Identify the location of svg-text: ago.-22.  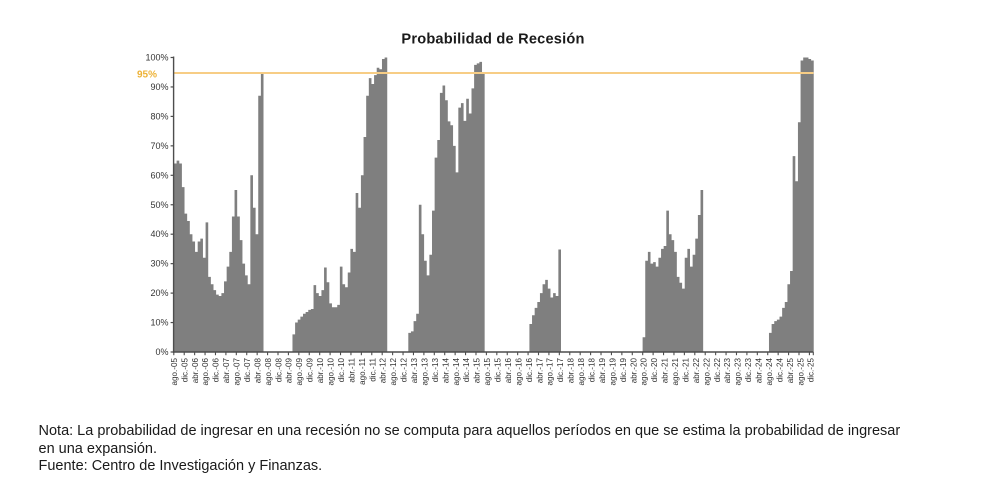
(706, 372).